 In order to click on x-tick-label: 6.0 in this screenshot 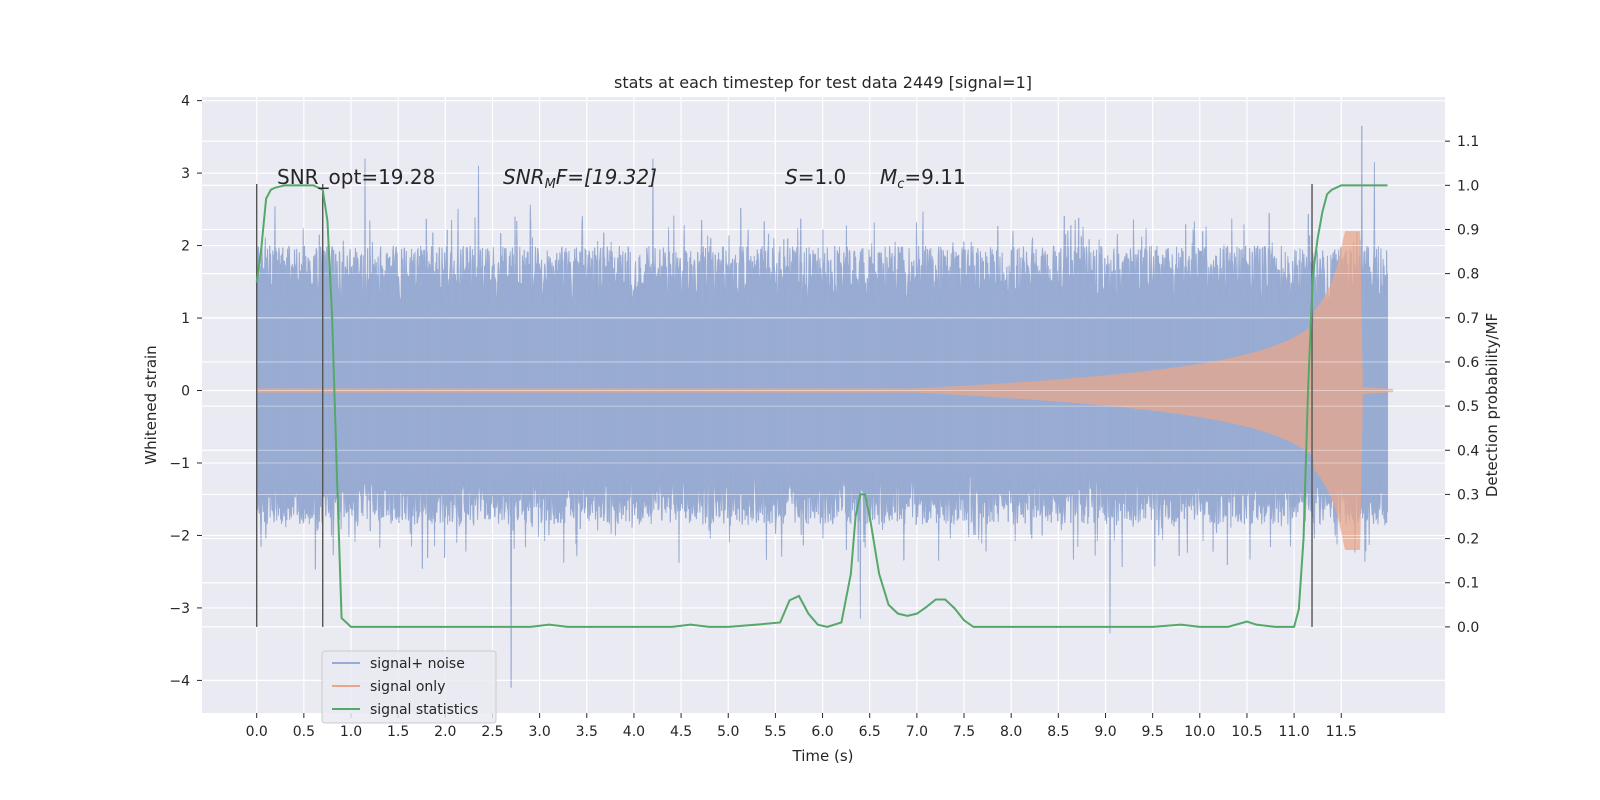, I will do `click(822, 732)`.